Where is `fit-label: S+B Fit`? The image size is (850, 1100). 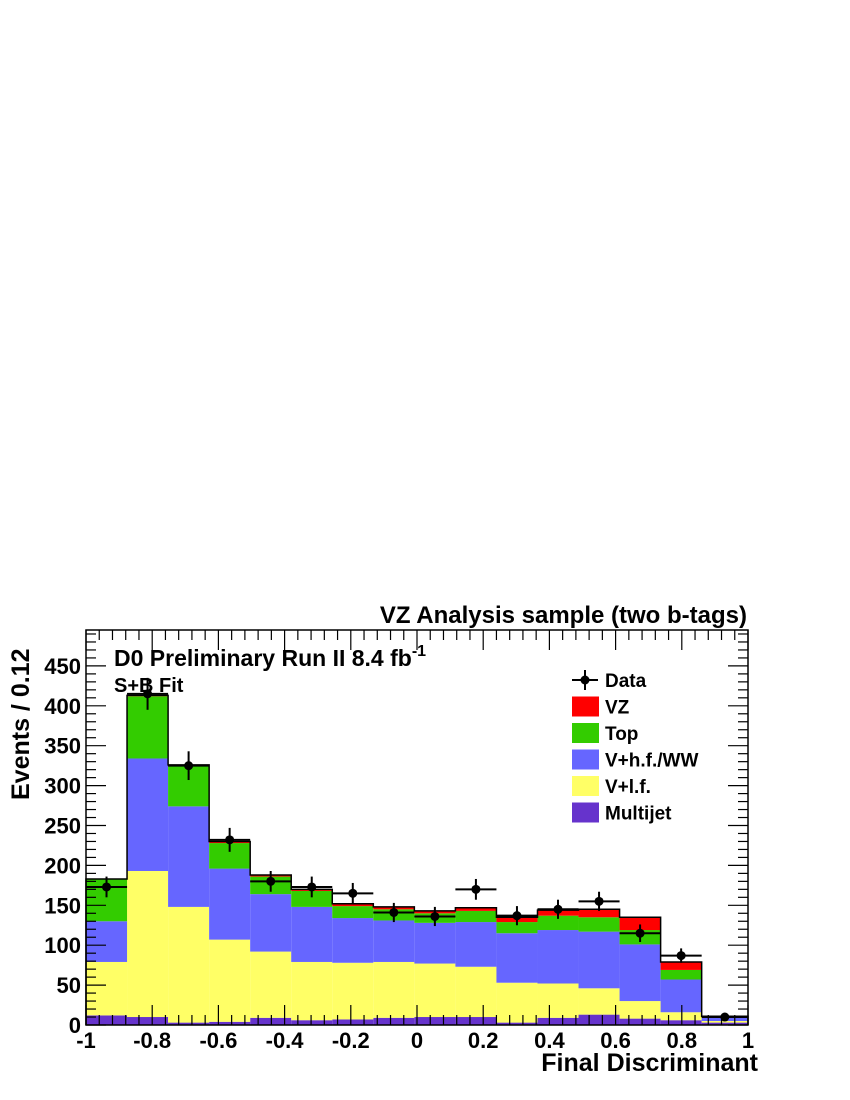
fit-label: S+B Fit is located at coordinates (149, 686).